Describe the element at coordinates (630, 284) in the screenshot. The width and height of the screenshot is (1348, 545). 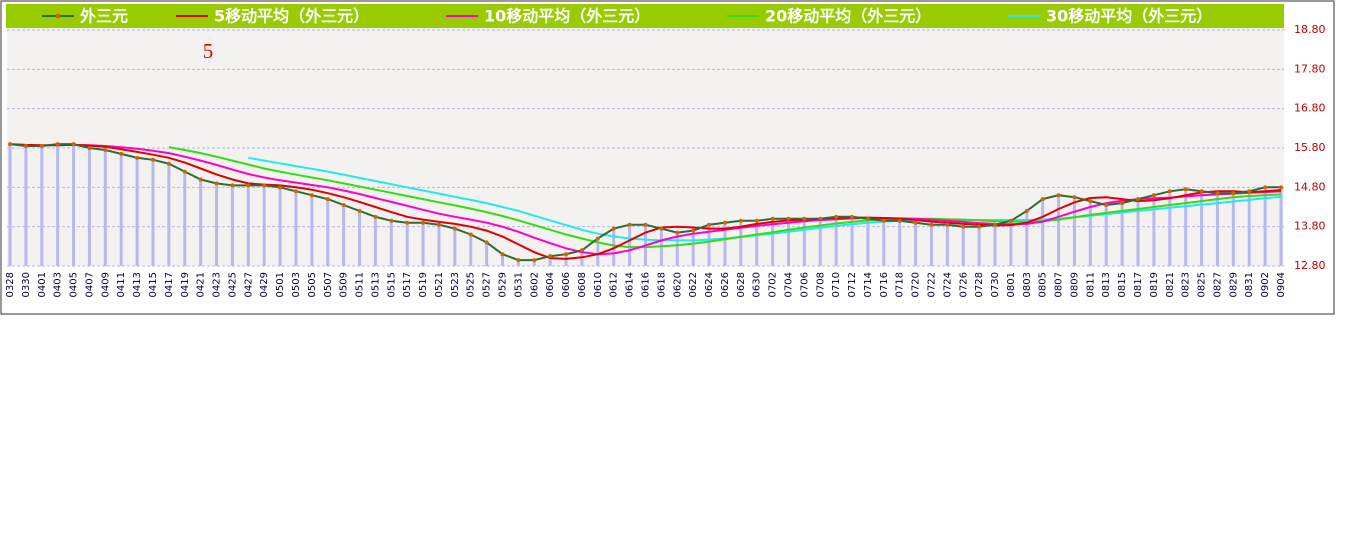
I see `x-tick-label: 0614` at that location.